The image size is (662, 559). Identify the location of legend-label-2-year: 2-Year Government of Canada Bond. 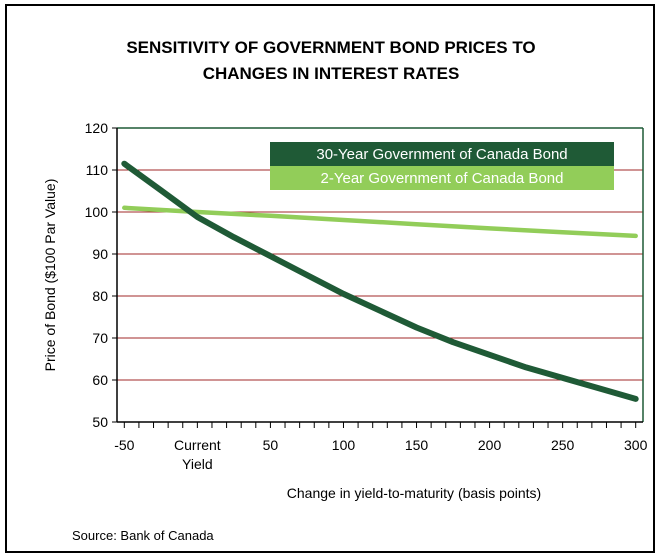
(442, 178).